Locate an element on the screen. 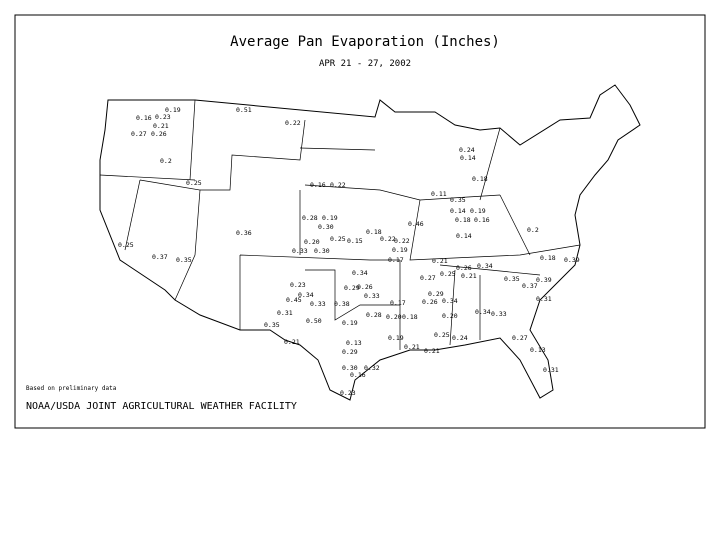 This screenshot has height=540, width=720. station-value: 0.51 is located at coordinates (244, 110).